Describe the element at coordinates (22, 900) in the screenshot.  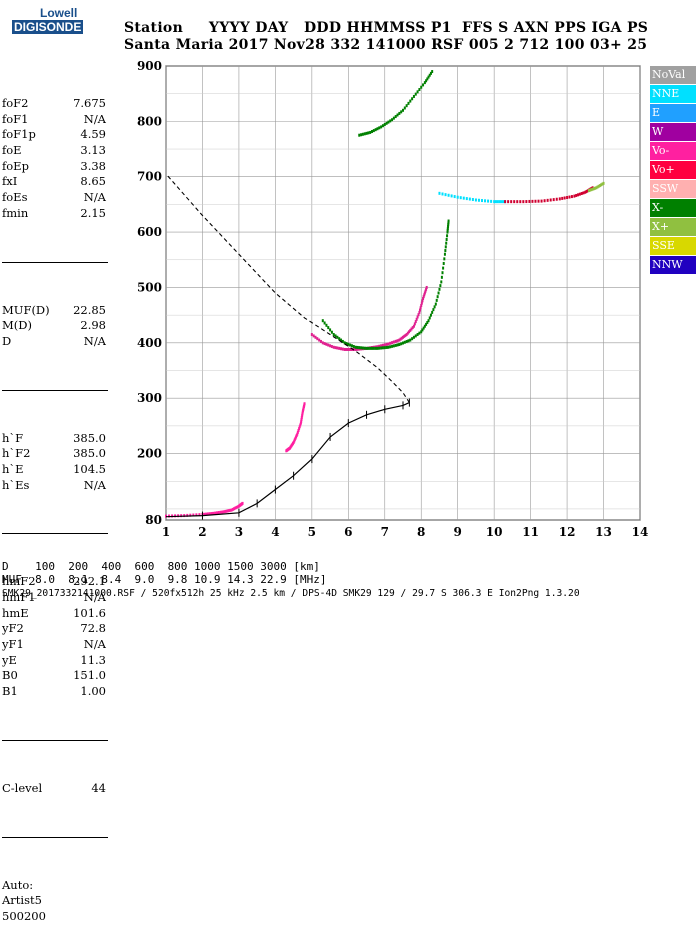
I see `autoscale-line: Artist5` at that location.